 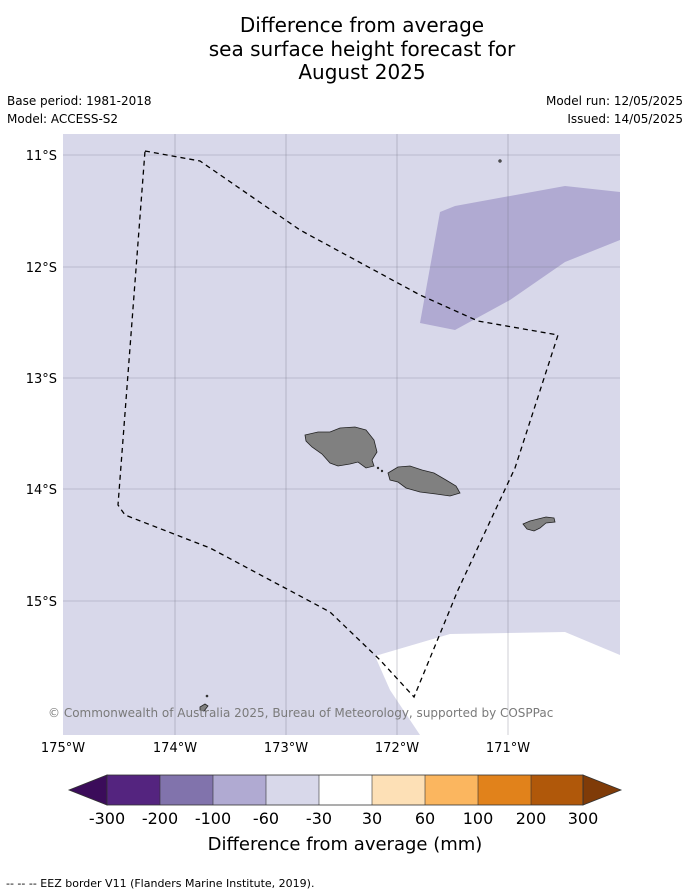 What do you see at coordinates (41, 156) in the screenshot?
I see `lat-label-11s: 11°S` at bounding box center [41, 156].